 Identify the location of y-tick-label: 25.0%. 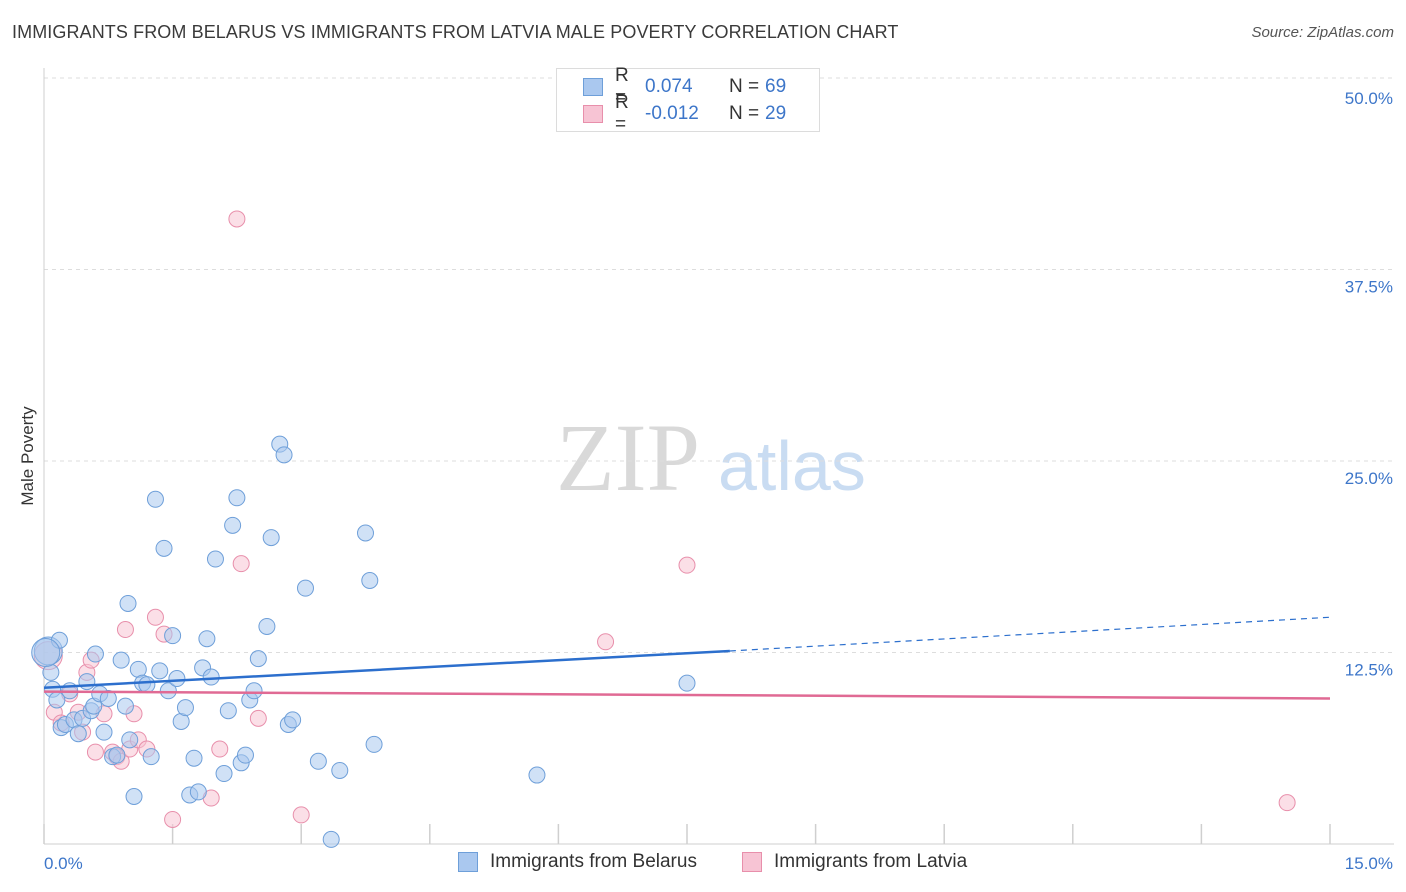
(1369, 478).